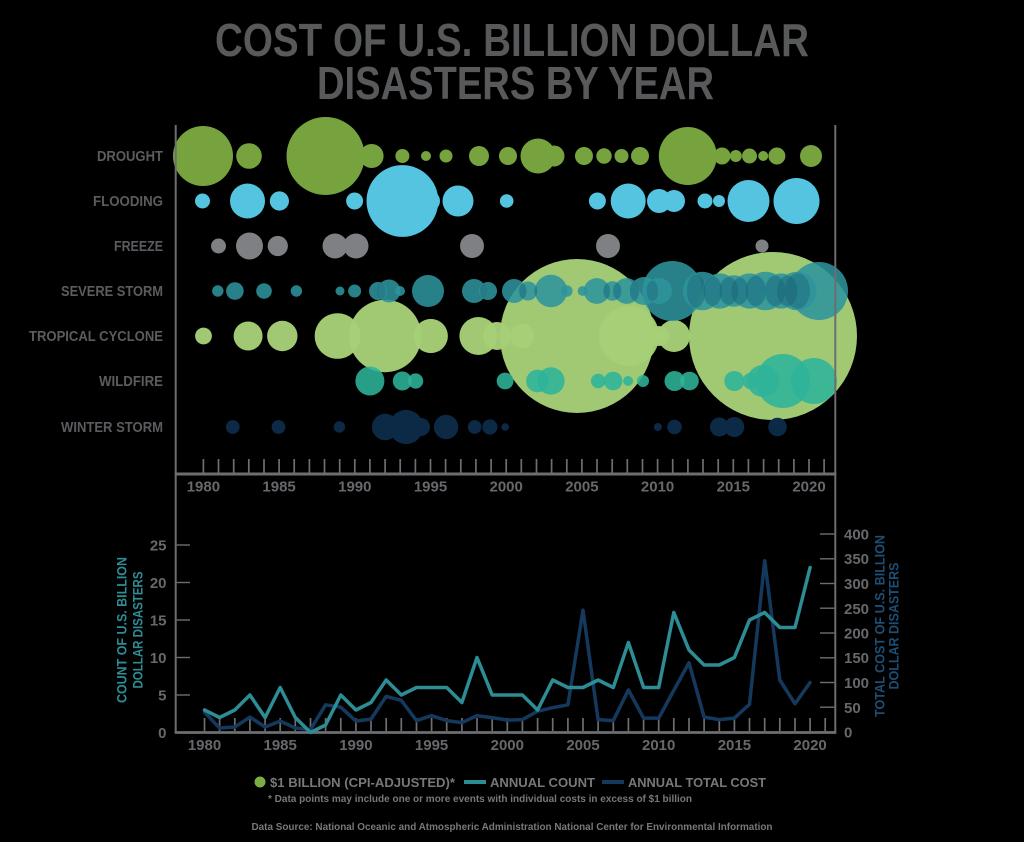  What do you see at coordinates (856, 609) in the screenshot?
I see `svg-text: 250` at bounding box center [856, 609].